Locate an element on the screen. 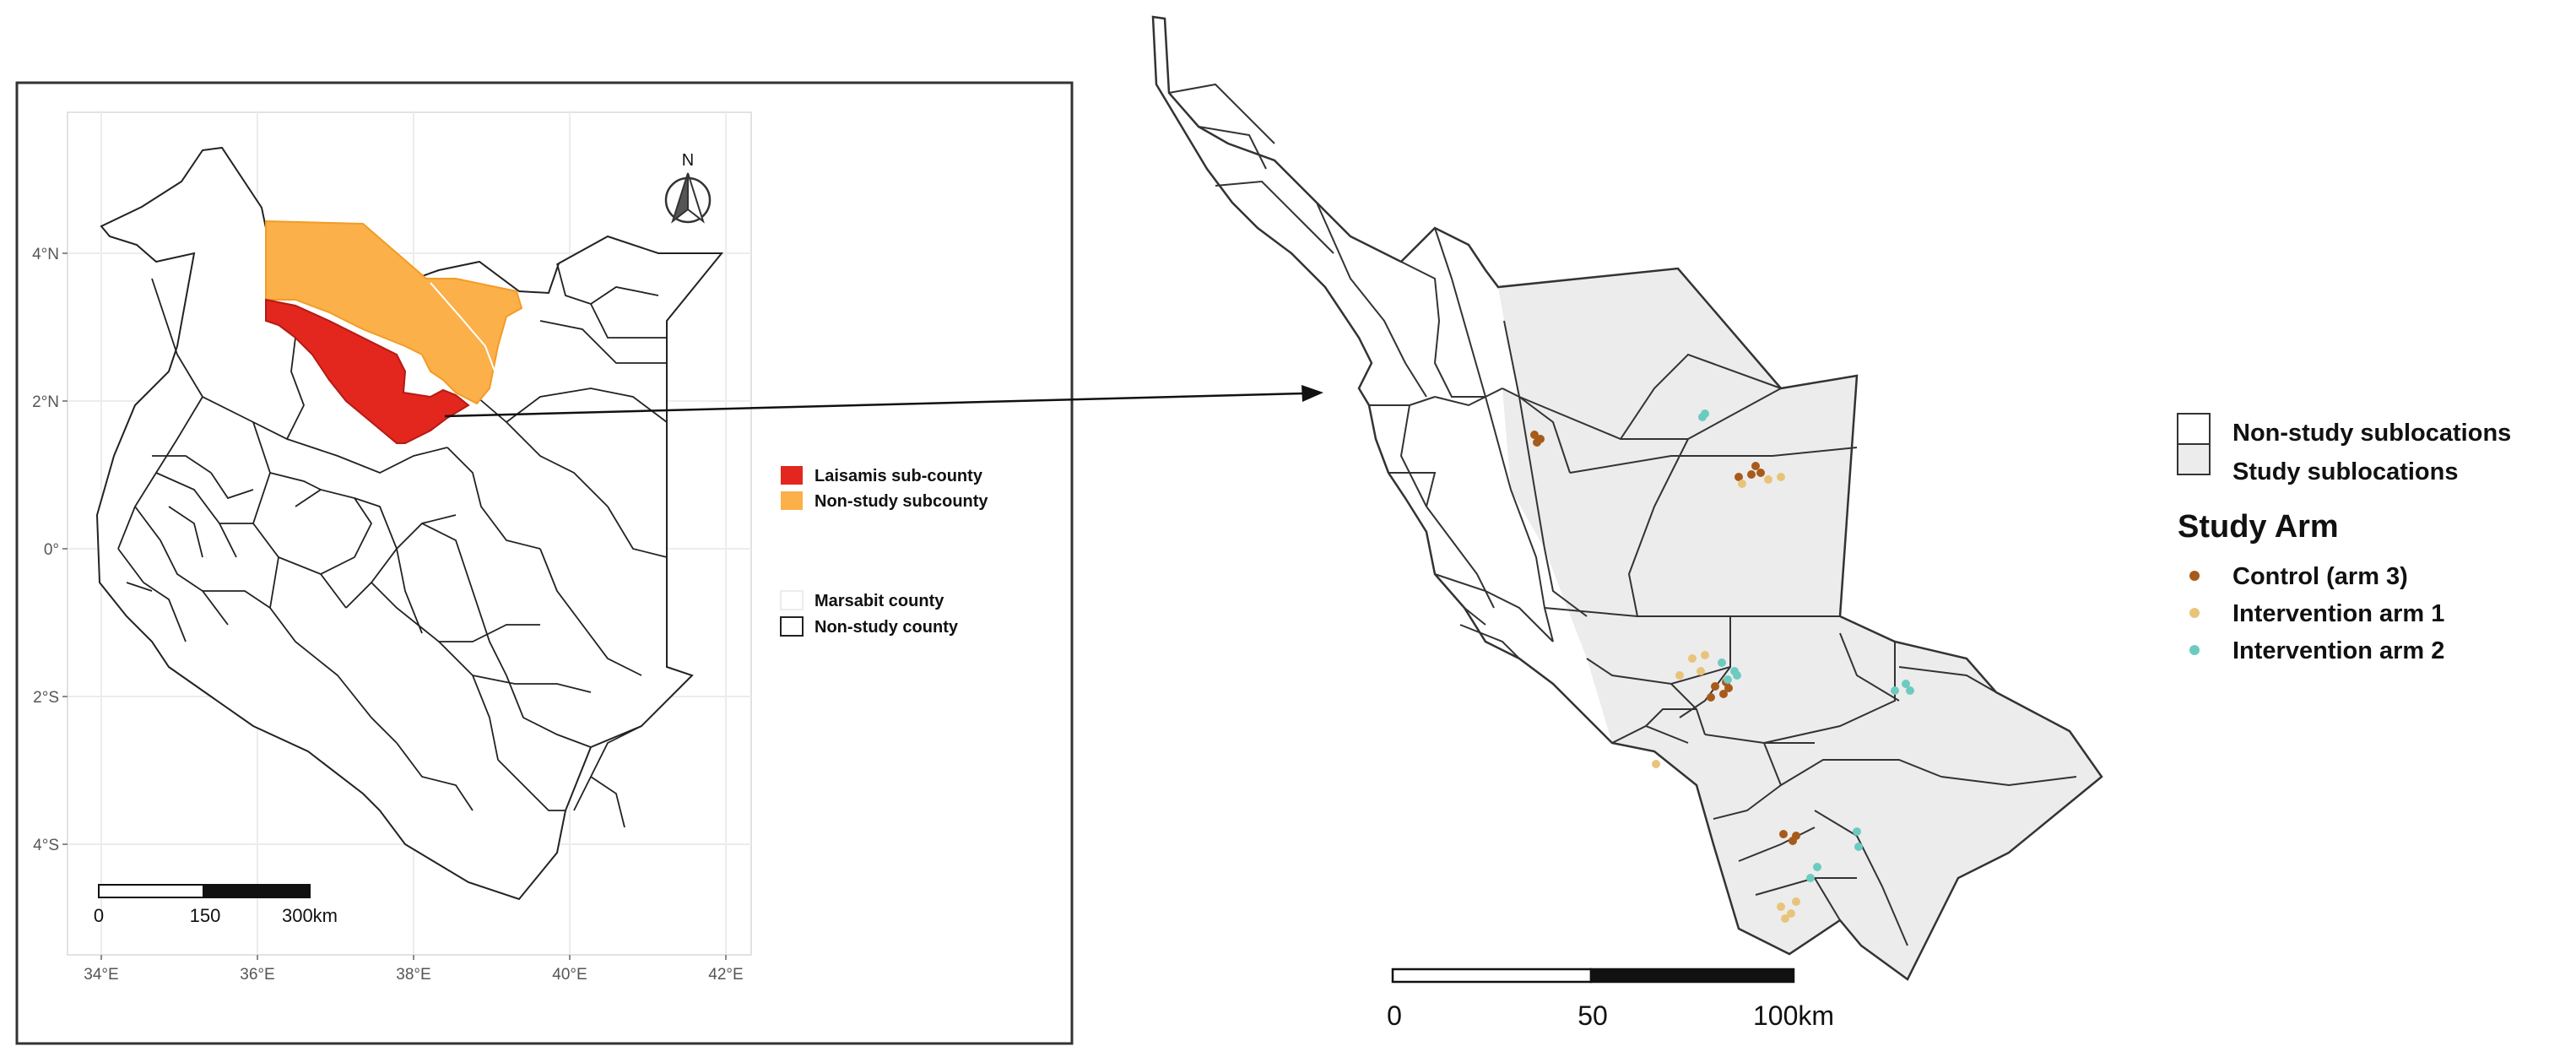  connector-arrow is located at coordinates (884, 401).